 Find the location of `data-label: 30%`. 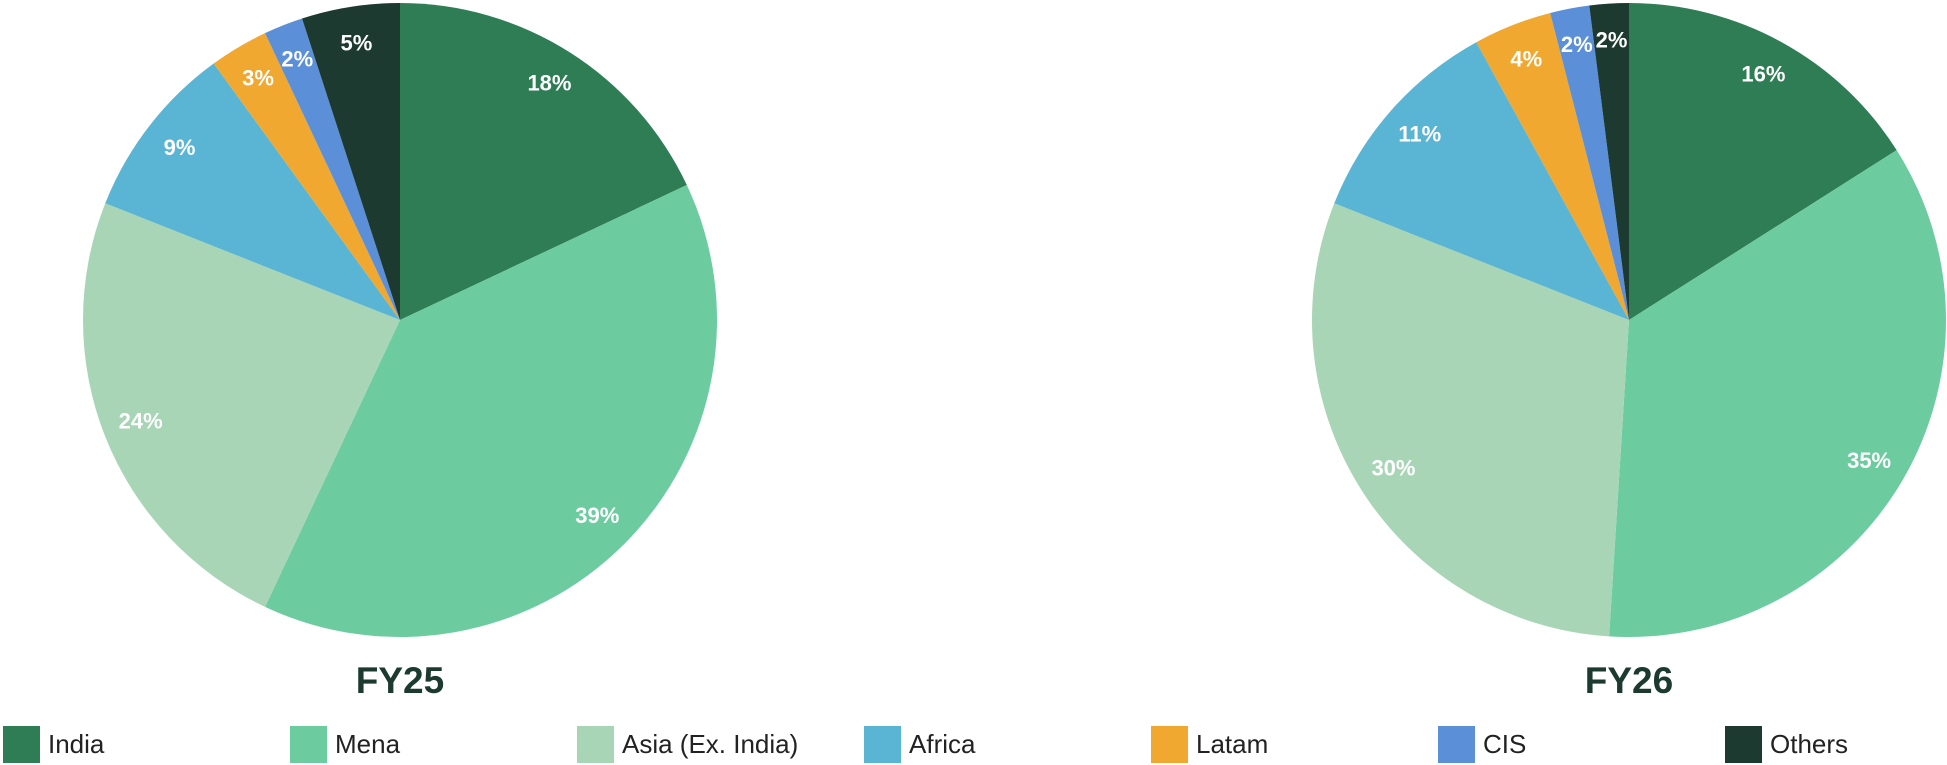

data-label: 30% is located at coordinates (1393, 467).